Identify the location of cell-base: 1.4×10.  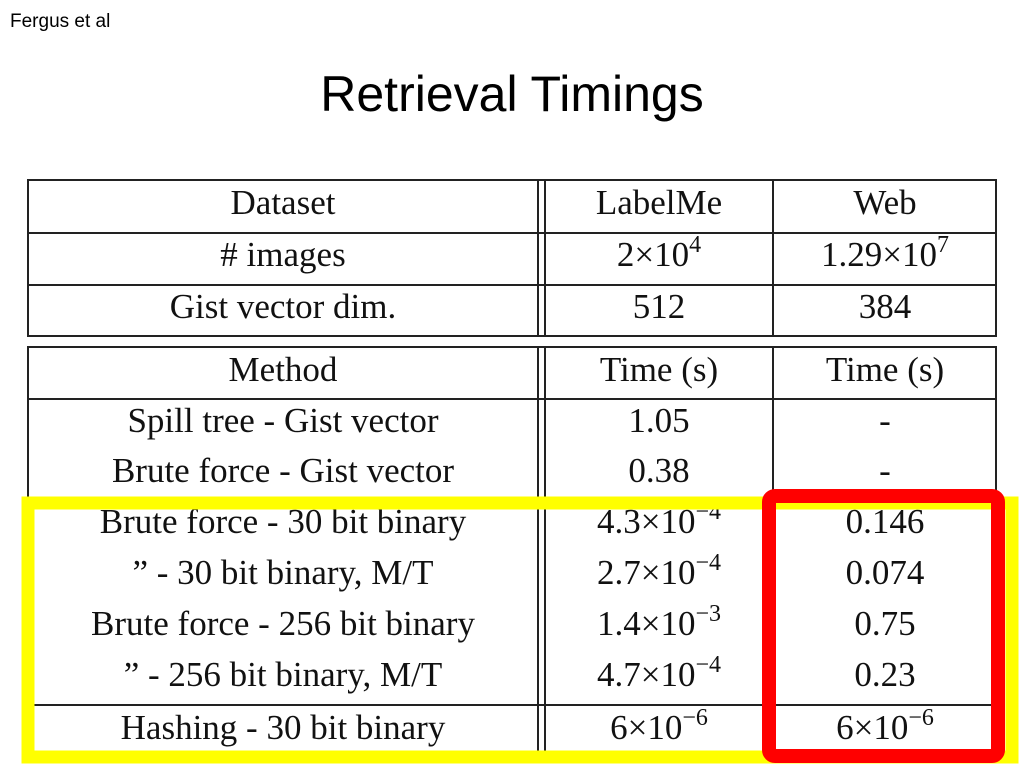
(646, 623).